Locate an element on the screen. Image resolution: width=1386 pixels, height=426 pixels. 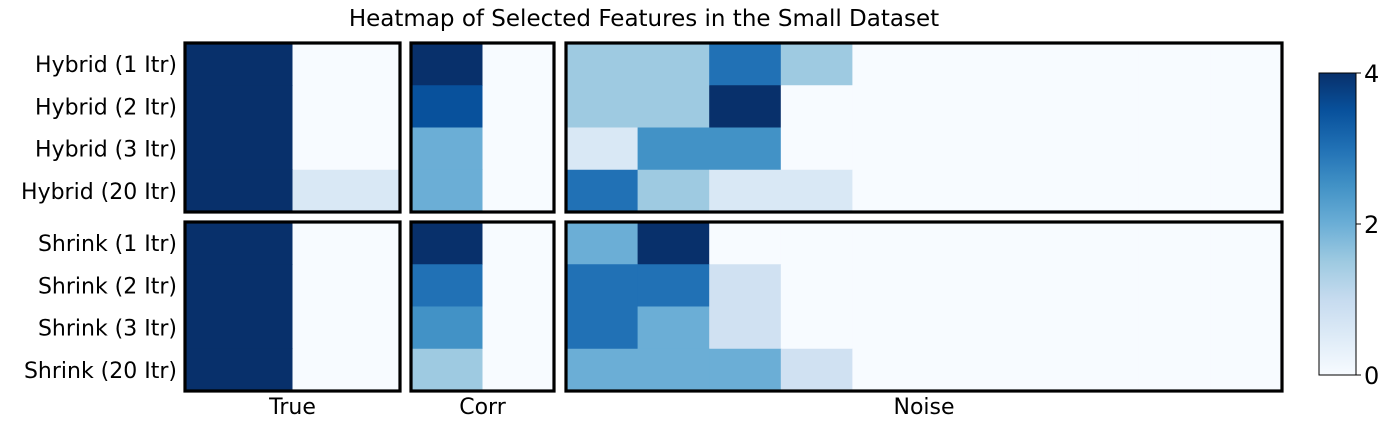
row-label: Hybrid (20 Itr) is located at coordinates (99, 192).